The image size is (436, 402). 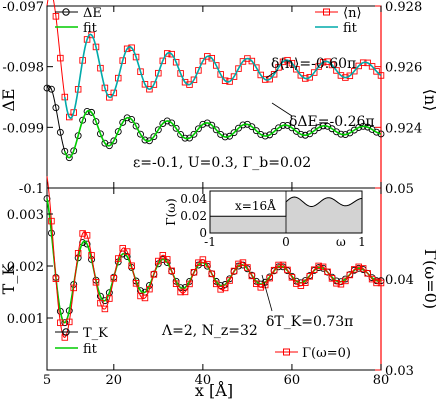 What do you see at coordinates (193, 199) in the screenshot?
I see `inset-ytick-004: 0.04` at bounding box center [193, 199].